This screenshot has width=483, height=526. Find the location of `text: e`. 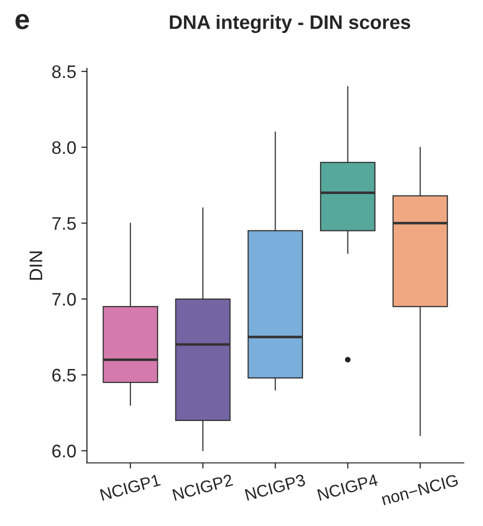

text: e is located at coordinates (22, 22).